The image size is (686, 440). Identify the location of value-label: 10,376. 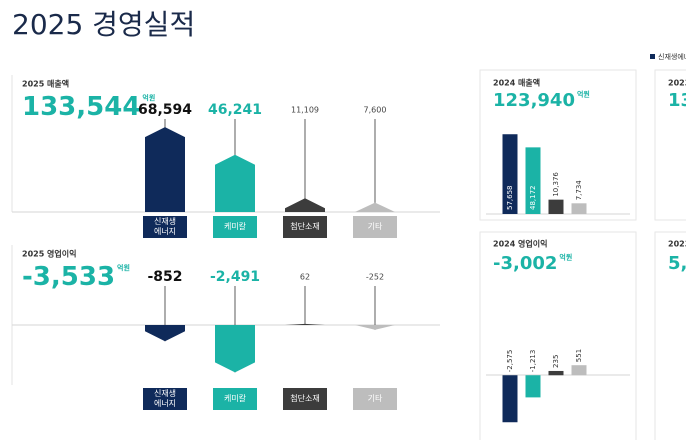
(556, 184).